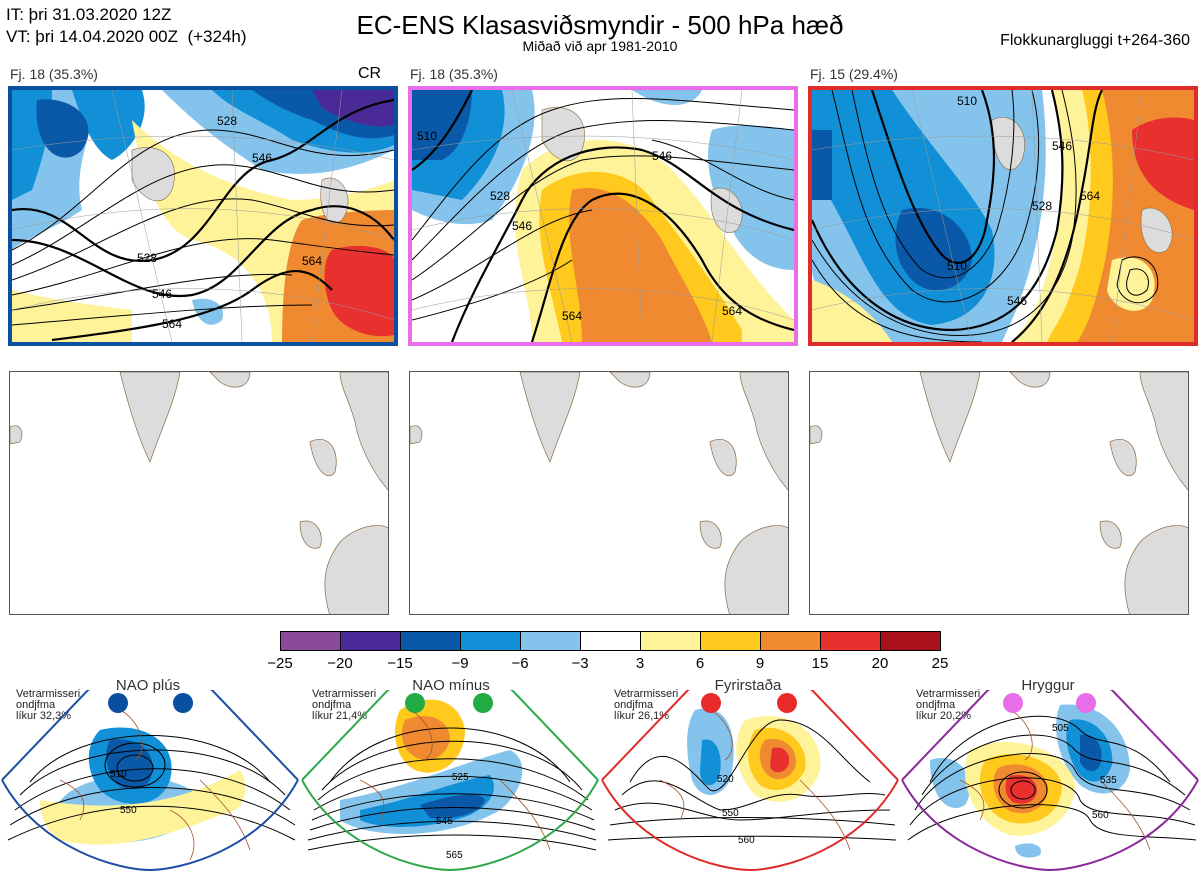  What do you see at coordinates (370, 73) in the screenshot?
I see `panel-1-tag: CR` at bounding box center [370, 73].